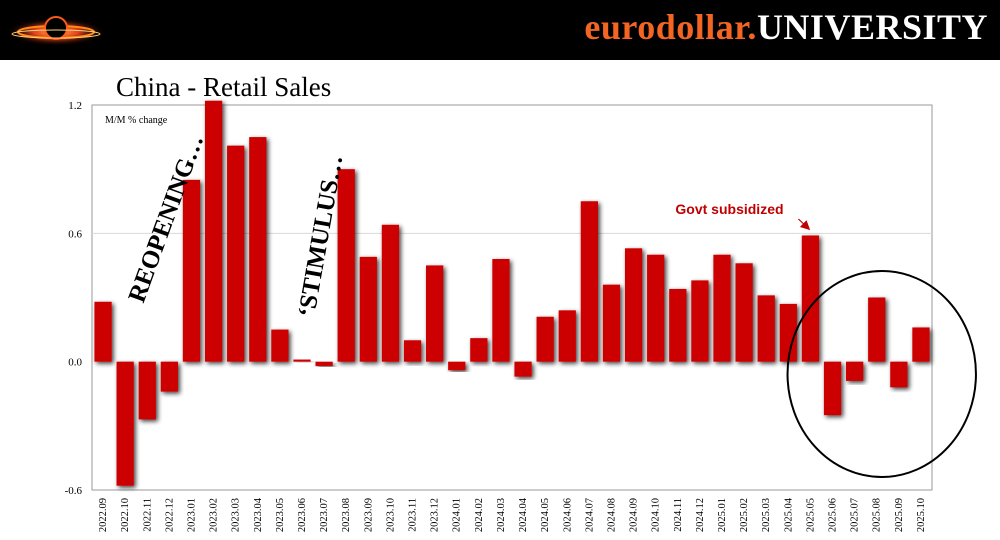  I want to click on x-tick-label: 2023.04, so click(258, 514).